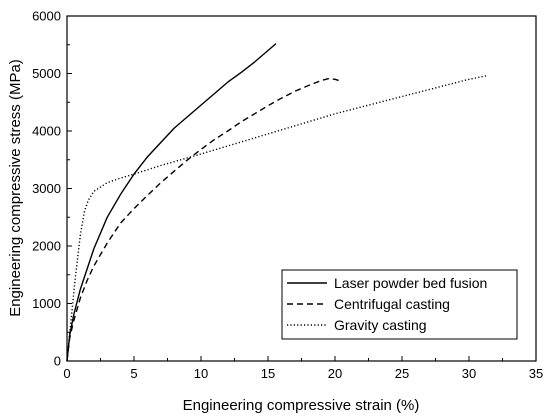 The image size is (550, 417). What do you see at coordinates (301, 405) in the screenshot?
I see `x-axis-title: Engineering compressive strain (%)` at bounding box center [301, 405].